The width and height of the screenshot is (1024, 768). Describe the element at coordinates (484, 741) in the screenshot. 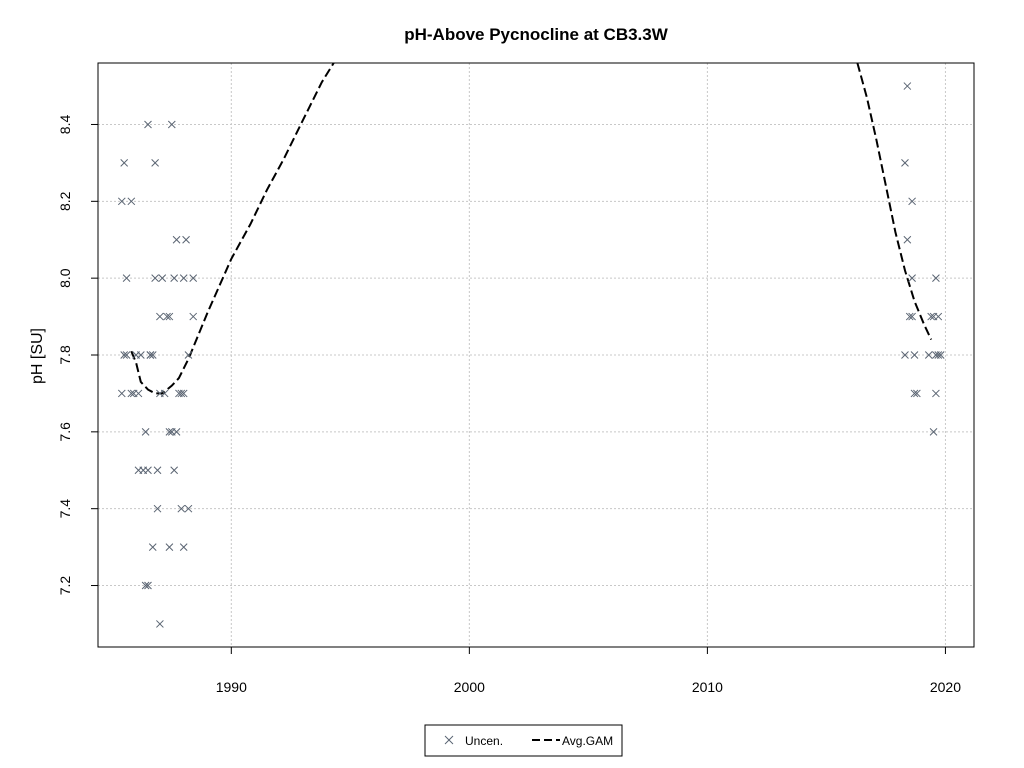

I see `legend-label-uncen: Uncen.` at that location.